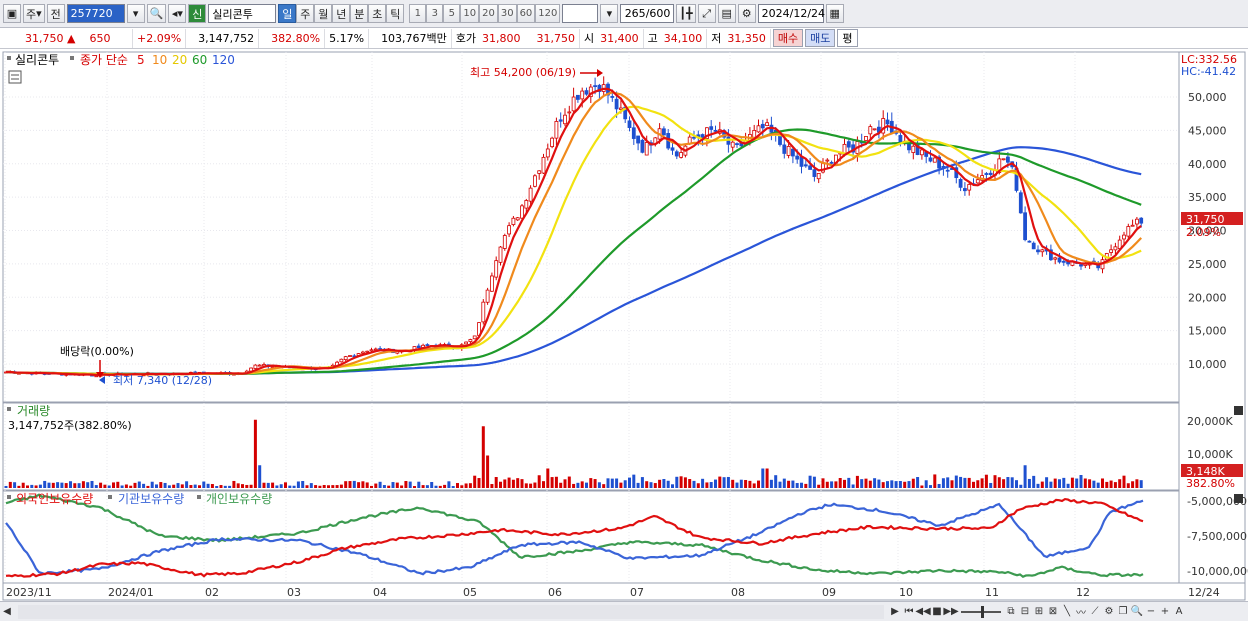 The image size is (1248, 621). I want to click on calculator-icon, so click(15, 77).